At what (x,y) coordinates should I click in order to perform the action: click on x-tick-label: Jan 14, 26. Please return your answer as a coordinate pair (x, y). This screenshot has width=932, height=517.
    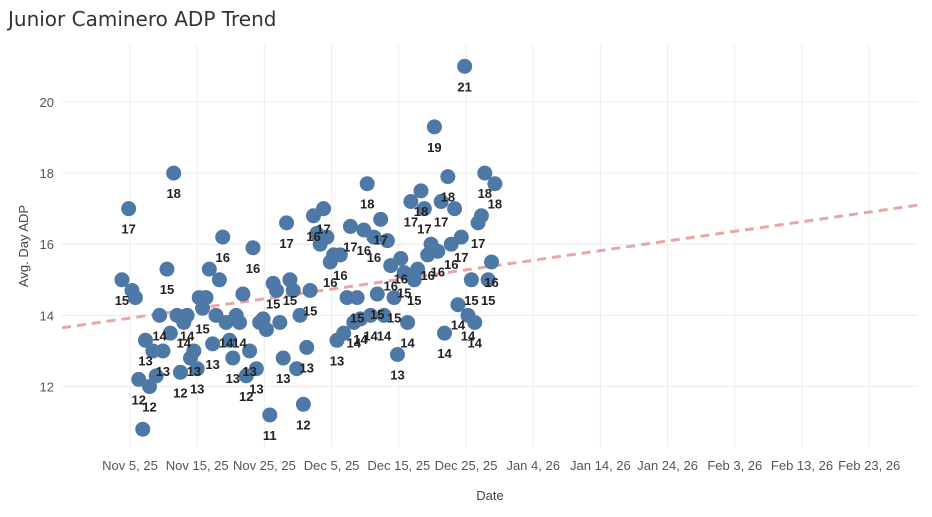
    Looking at the image, I should click on (600, 465).